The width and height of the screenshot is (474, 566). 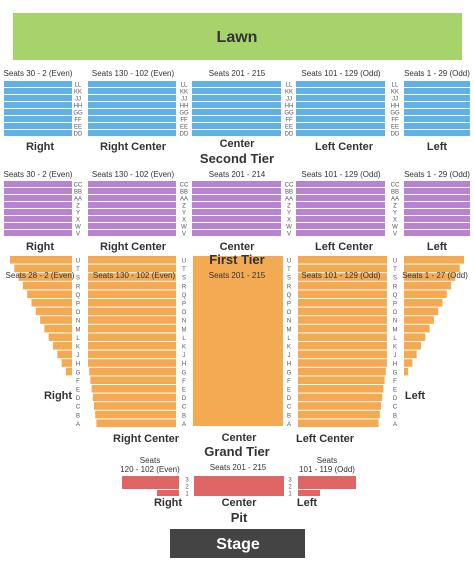 I want to click on first-right-section, so click(x=41, y=316).